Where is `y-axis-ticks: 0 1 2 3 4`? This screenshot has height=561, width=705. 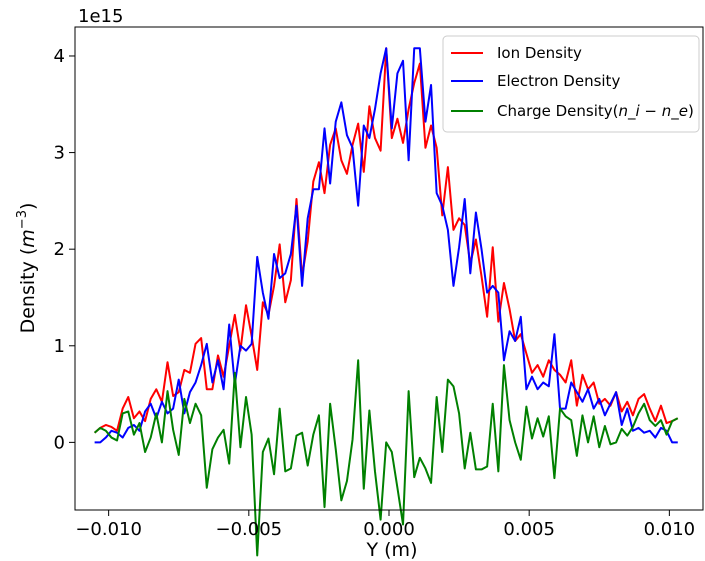
y-axis-ticks: 0 1 2 3 4 is located at coordinates (64, 249).